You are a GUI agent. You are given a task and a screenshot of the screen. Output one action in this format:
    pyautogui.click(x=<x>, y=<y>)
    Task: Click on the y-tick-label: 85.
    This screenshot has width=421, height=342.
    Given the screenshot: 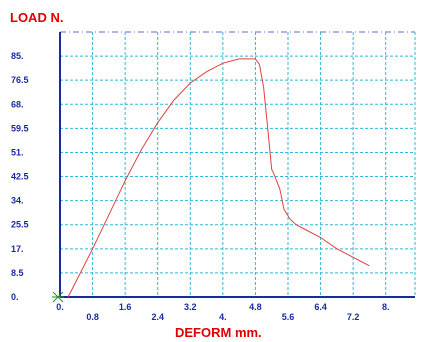 What is the action you would take?
    pyautogui.click(x=17, y=56)
    